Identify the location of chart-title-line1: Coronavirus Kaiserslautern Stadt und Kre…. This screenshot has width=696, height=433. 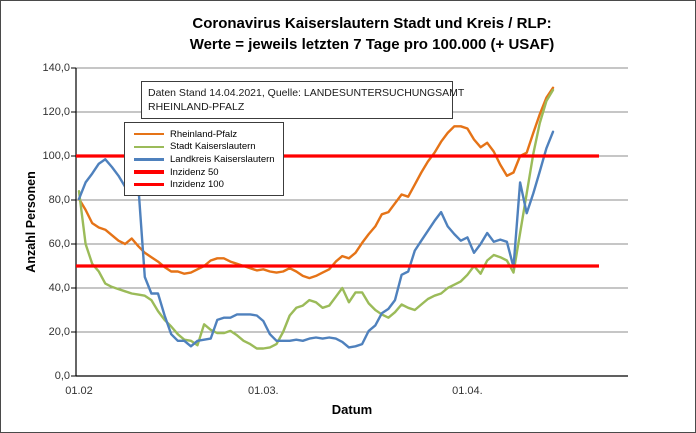
(372, 23).